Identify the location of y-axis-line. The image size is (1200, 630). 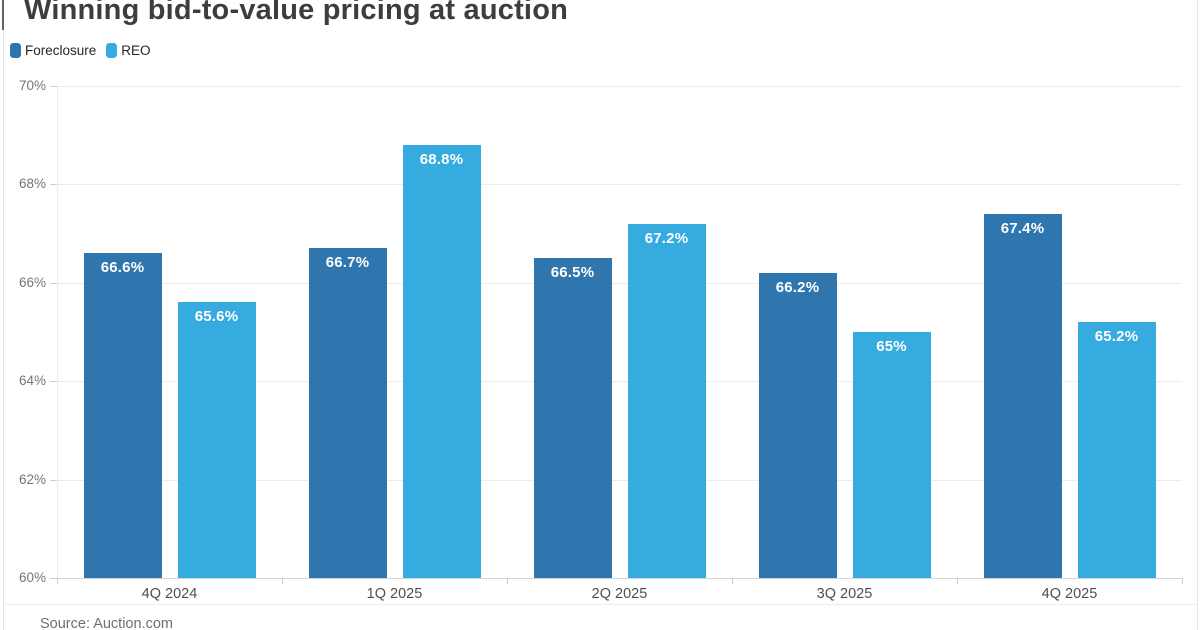
(57, 332).